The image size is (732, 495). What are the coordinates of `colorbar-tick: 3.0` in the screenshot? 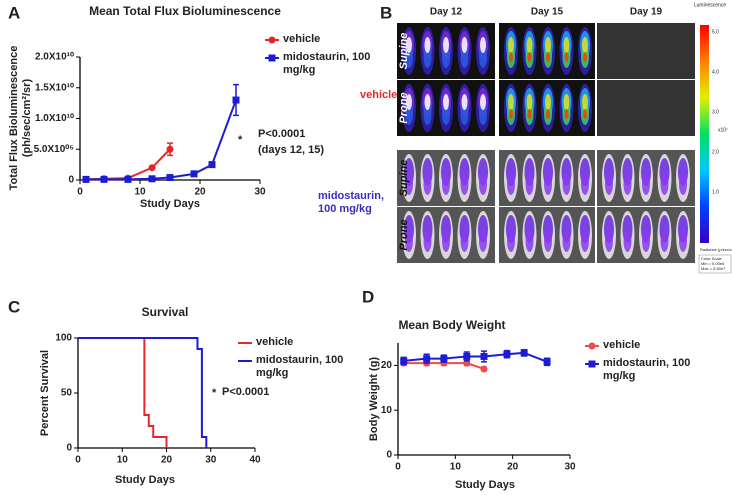 It's located at (715, 112).